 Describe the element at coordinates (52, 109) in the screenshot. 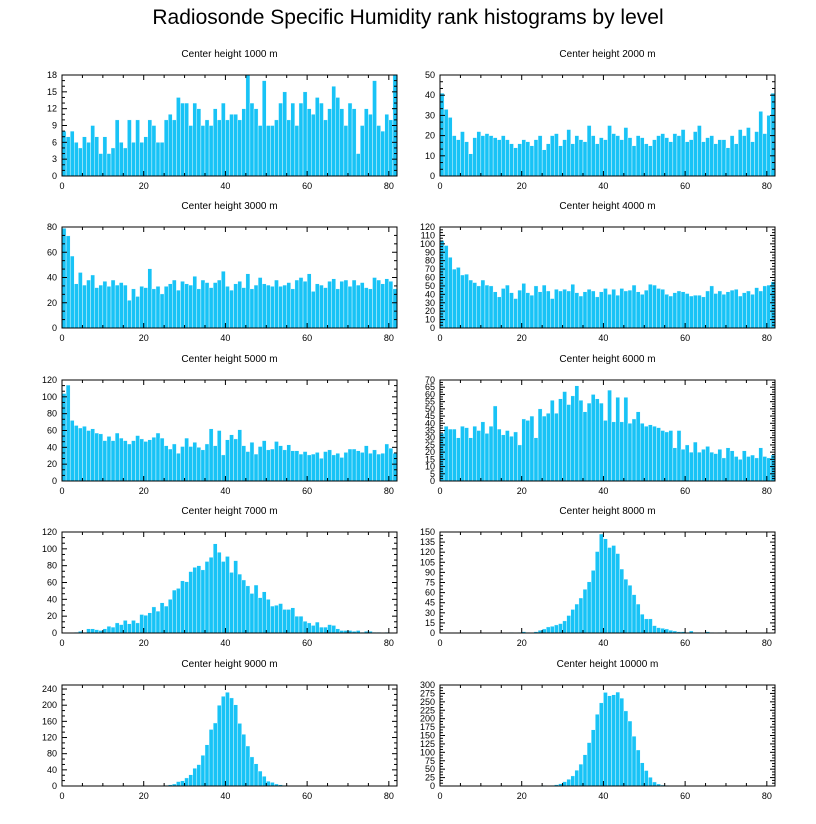

I see `y-tick-label: 12` at that location.